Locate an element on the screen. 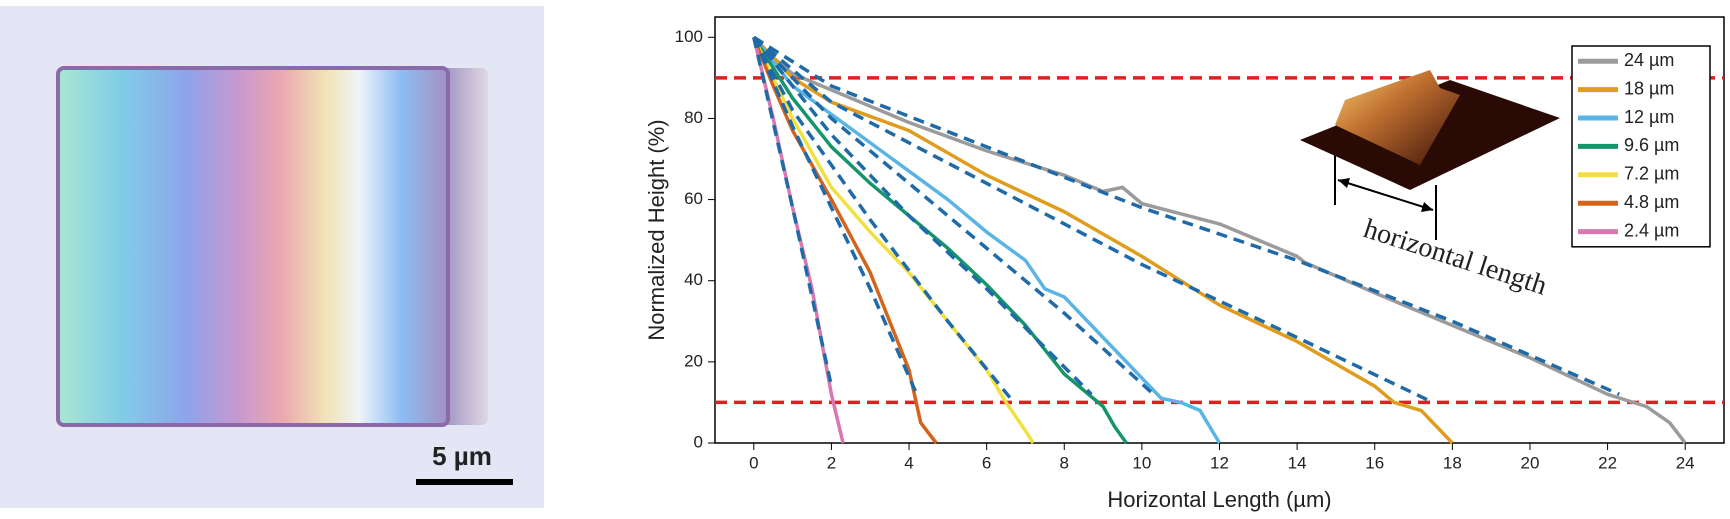 This screenshot has height=519, width=1730. x-tick-label: 16 is located at coordinates (1374, 462).